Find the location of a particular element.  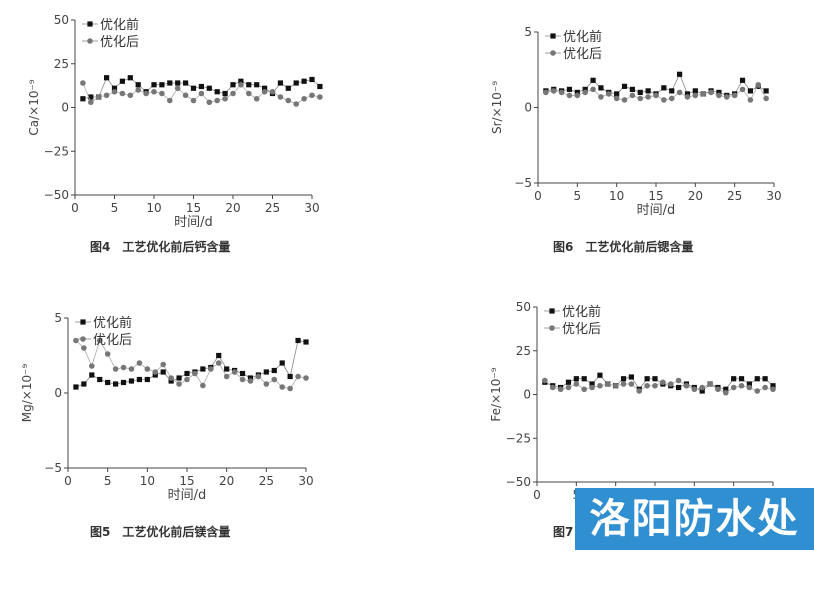

y-axis-label: Fe/×10⁻⁹ is located at coordinates (496, 394).